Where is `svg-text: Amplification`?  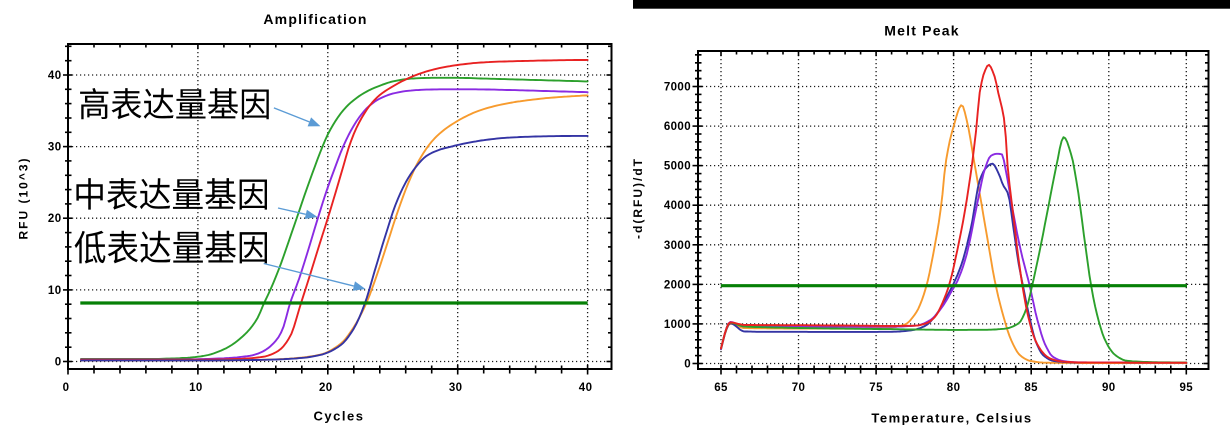
svg-text: Amplification is located at coordinates (315, 19).